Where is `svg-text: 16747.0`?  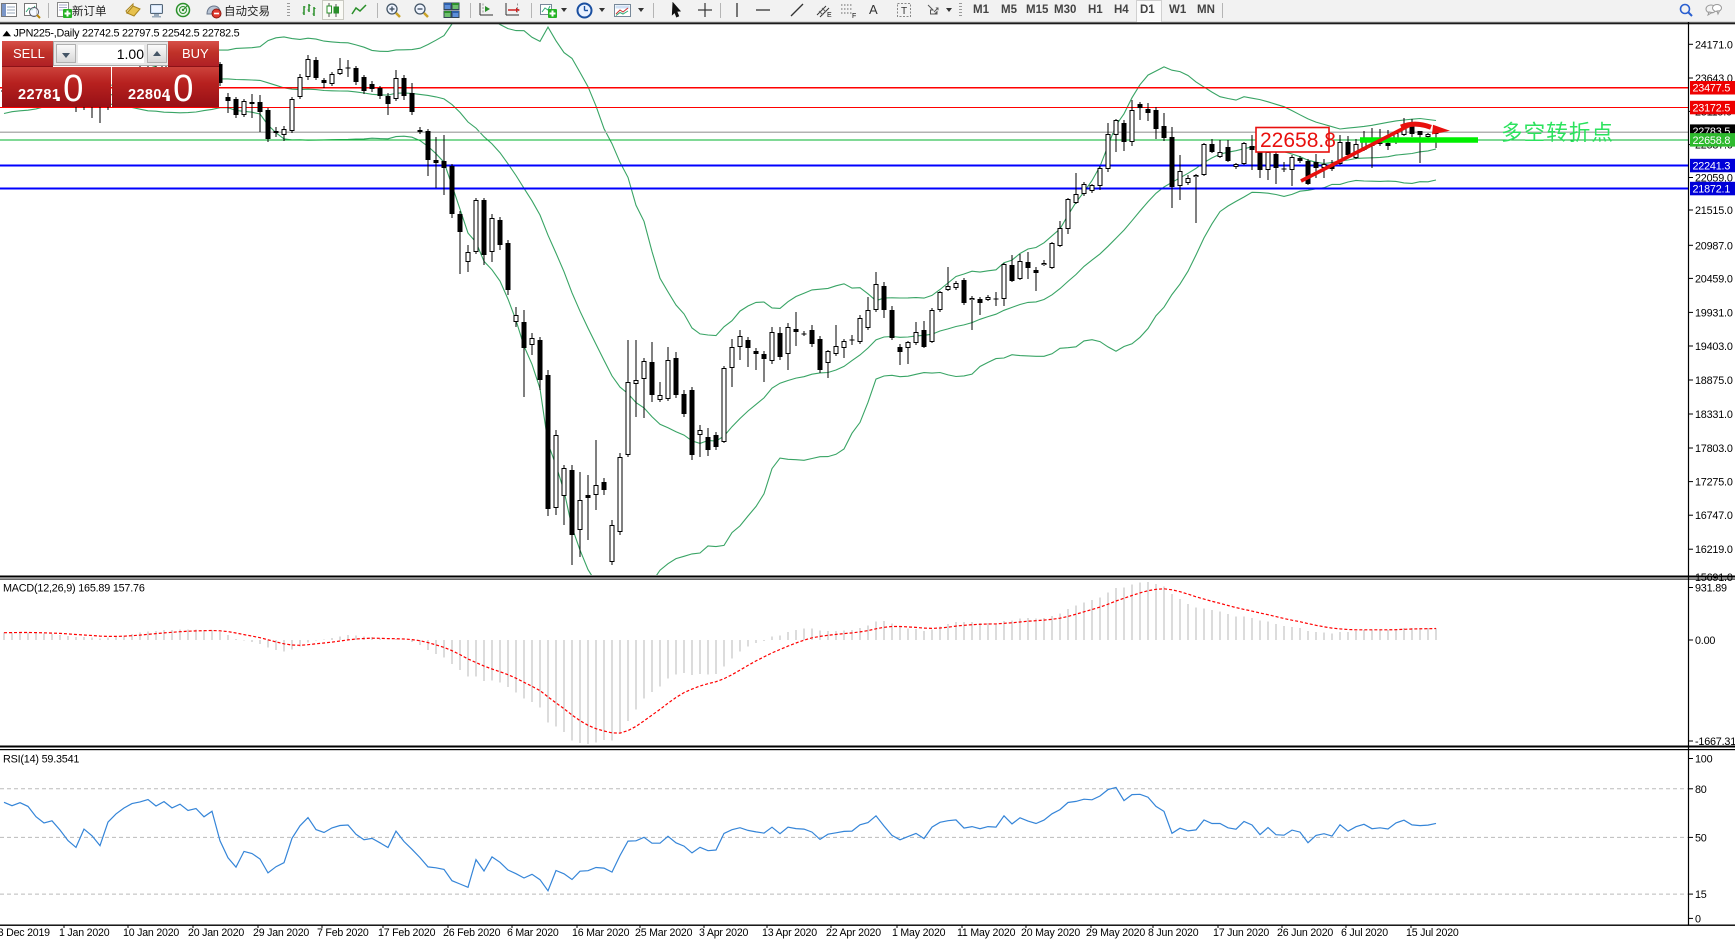
svg-text: 16747.0 is located at coordinates (1714, 516).